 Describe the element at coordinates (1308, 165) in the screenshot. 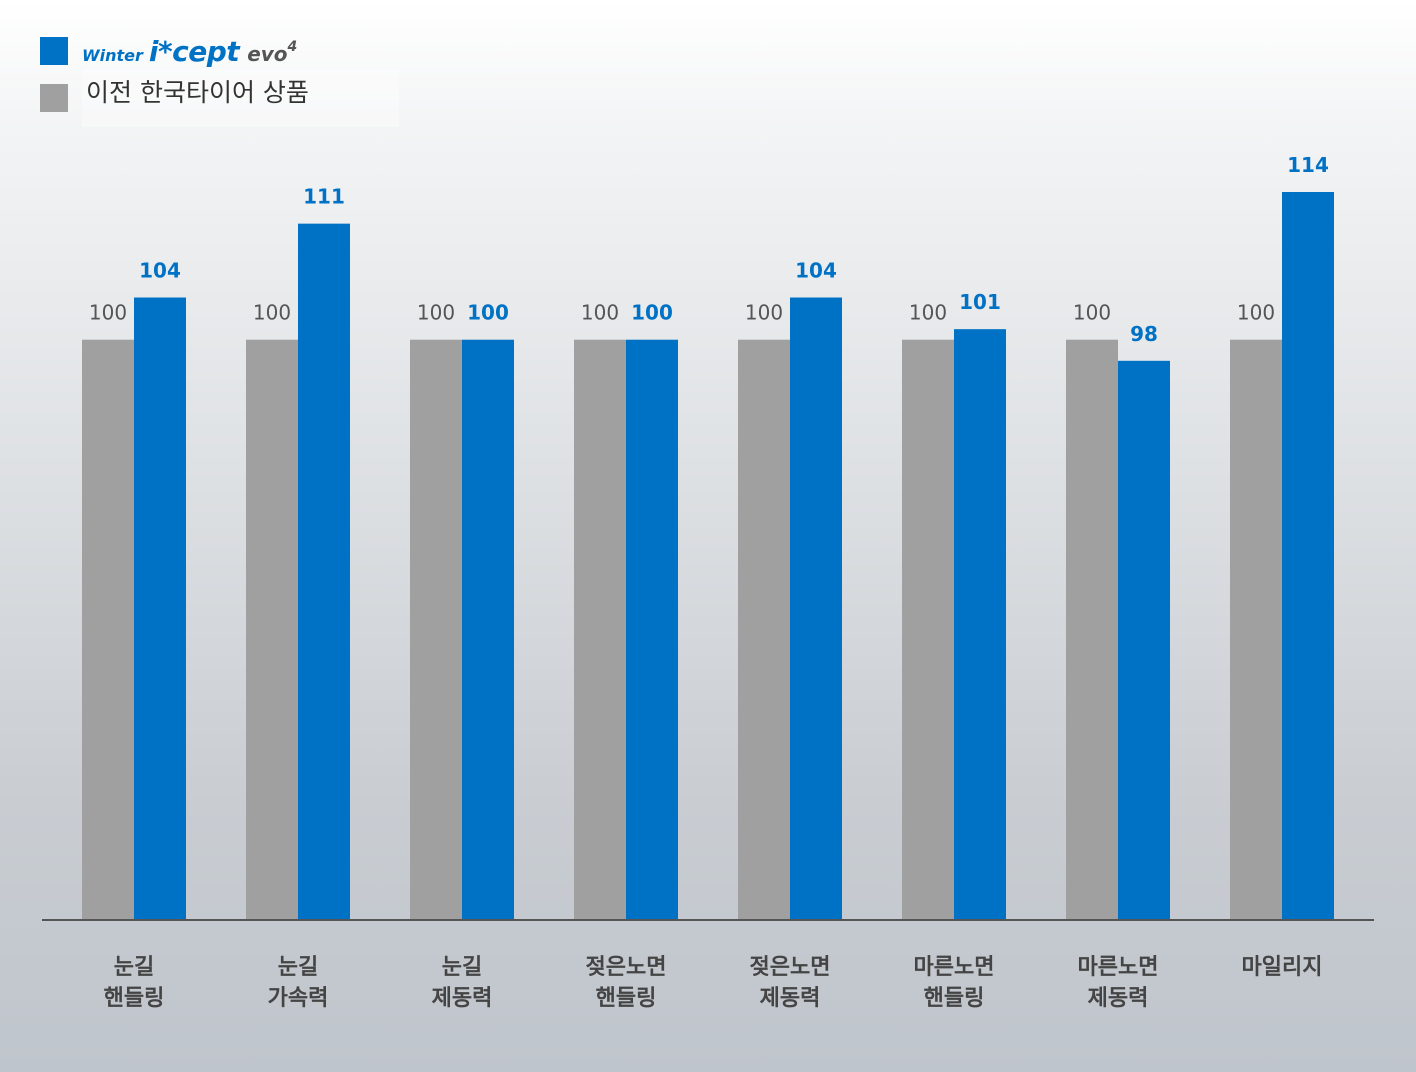

I see `data-label-new: 114` at that location.